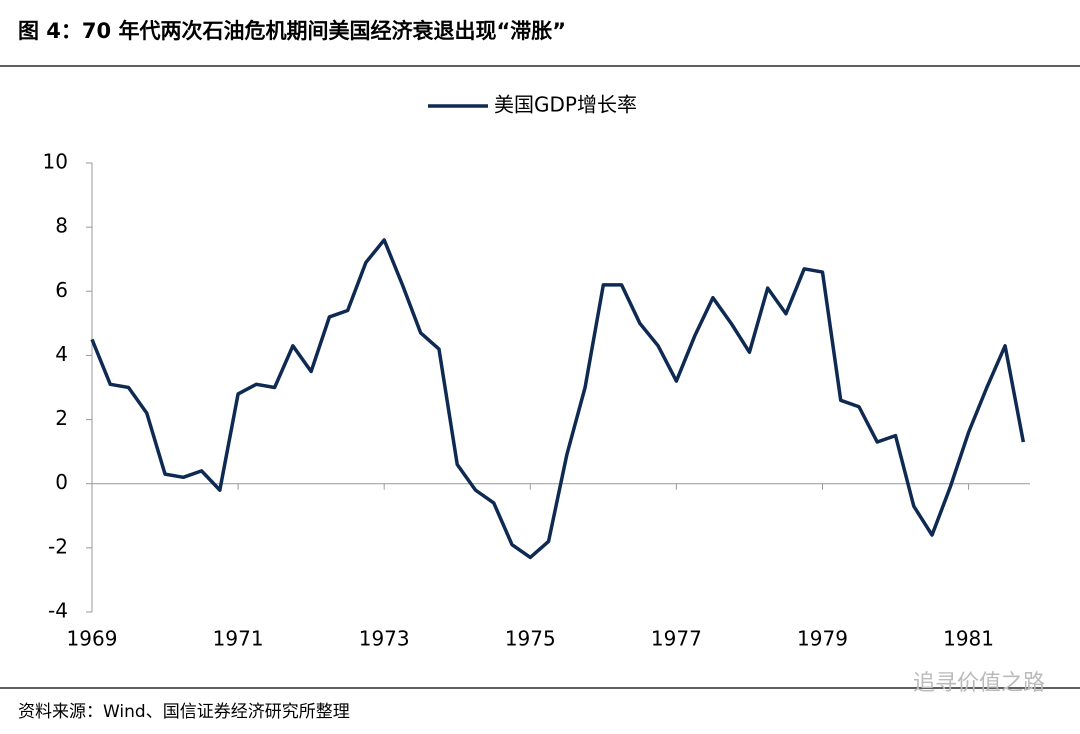 The image size is (1080, 734). I want to click on y-tick-label: 10, so click(55, 162).